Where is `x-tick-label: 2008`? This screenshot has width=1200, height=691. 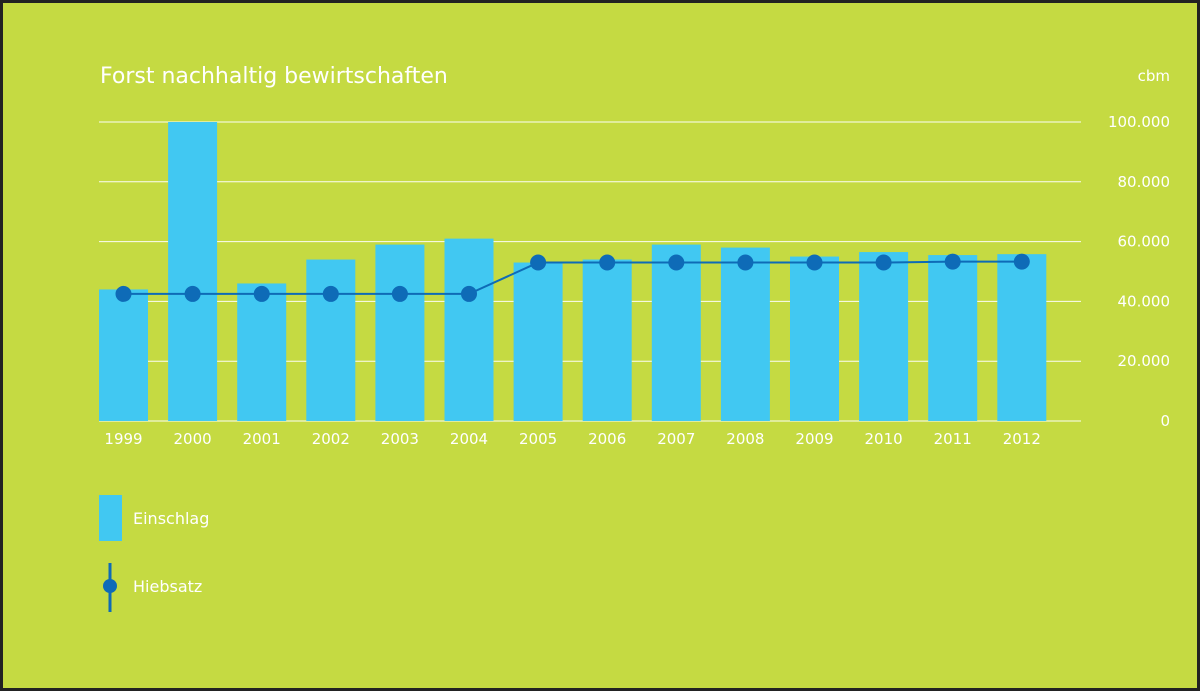
x-tick-label: 2008 is located at coordinates (745, 439).